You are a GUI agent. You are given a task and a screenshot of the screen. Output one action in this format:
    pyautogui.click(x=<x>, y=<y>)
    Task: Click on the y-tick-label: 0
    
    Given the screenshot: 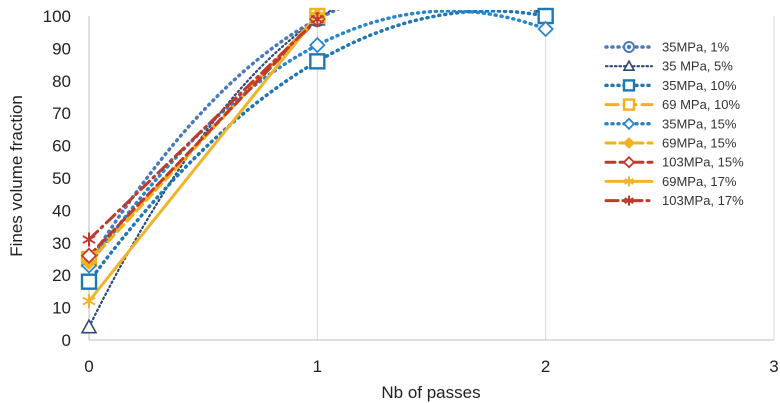 What is the action you would take?
    pyautogui.click(x=66, y=340)
    